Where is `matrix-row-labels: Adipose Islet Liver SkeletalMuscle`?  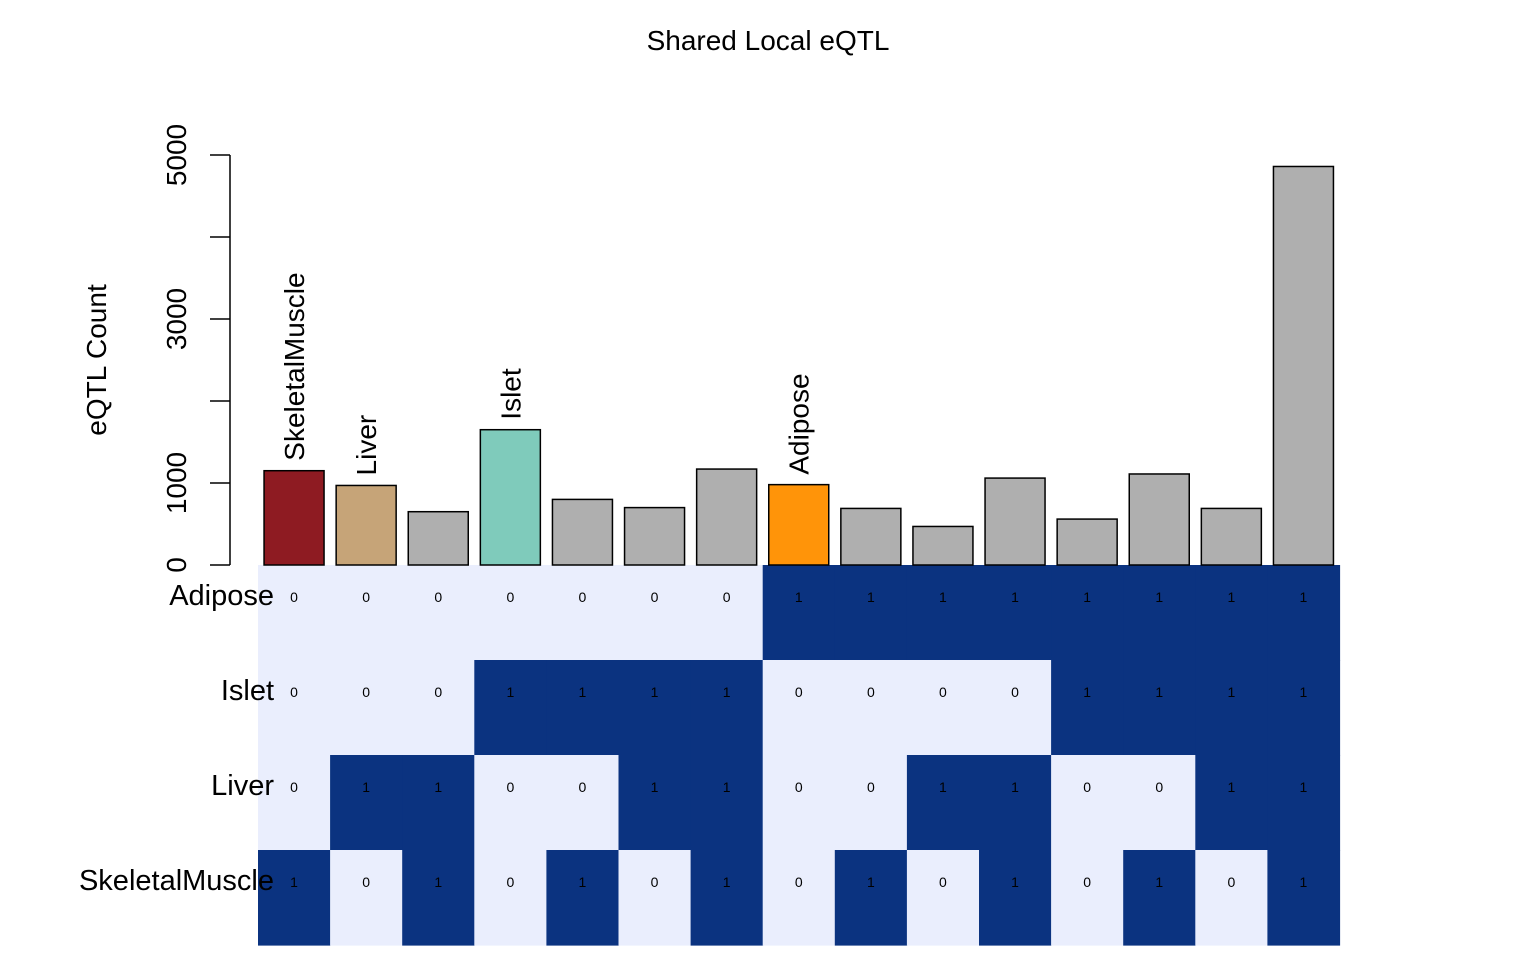
matrix-row-labels: Adipose Islet Liver SkeletalMuscle is located at coordinates (176, 738).